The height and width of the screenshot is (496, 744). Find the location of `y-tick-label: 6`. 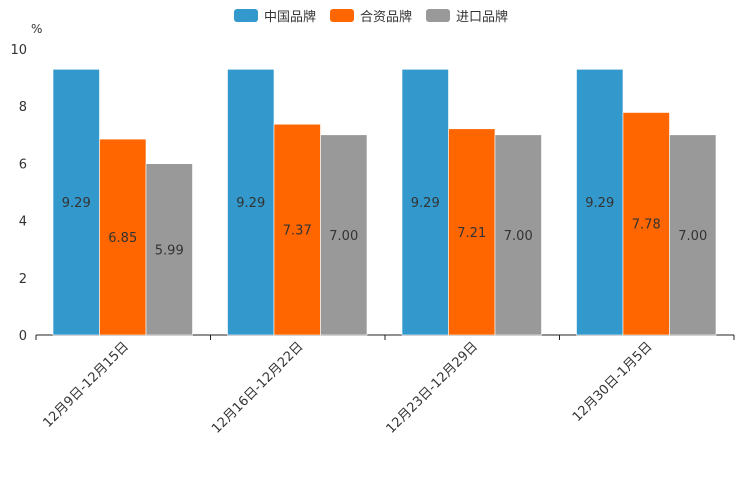

y-tick-label: 6 is located at coordinates (23, 164).